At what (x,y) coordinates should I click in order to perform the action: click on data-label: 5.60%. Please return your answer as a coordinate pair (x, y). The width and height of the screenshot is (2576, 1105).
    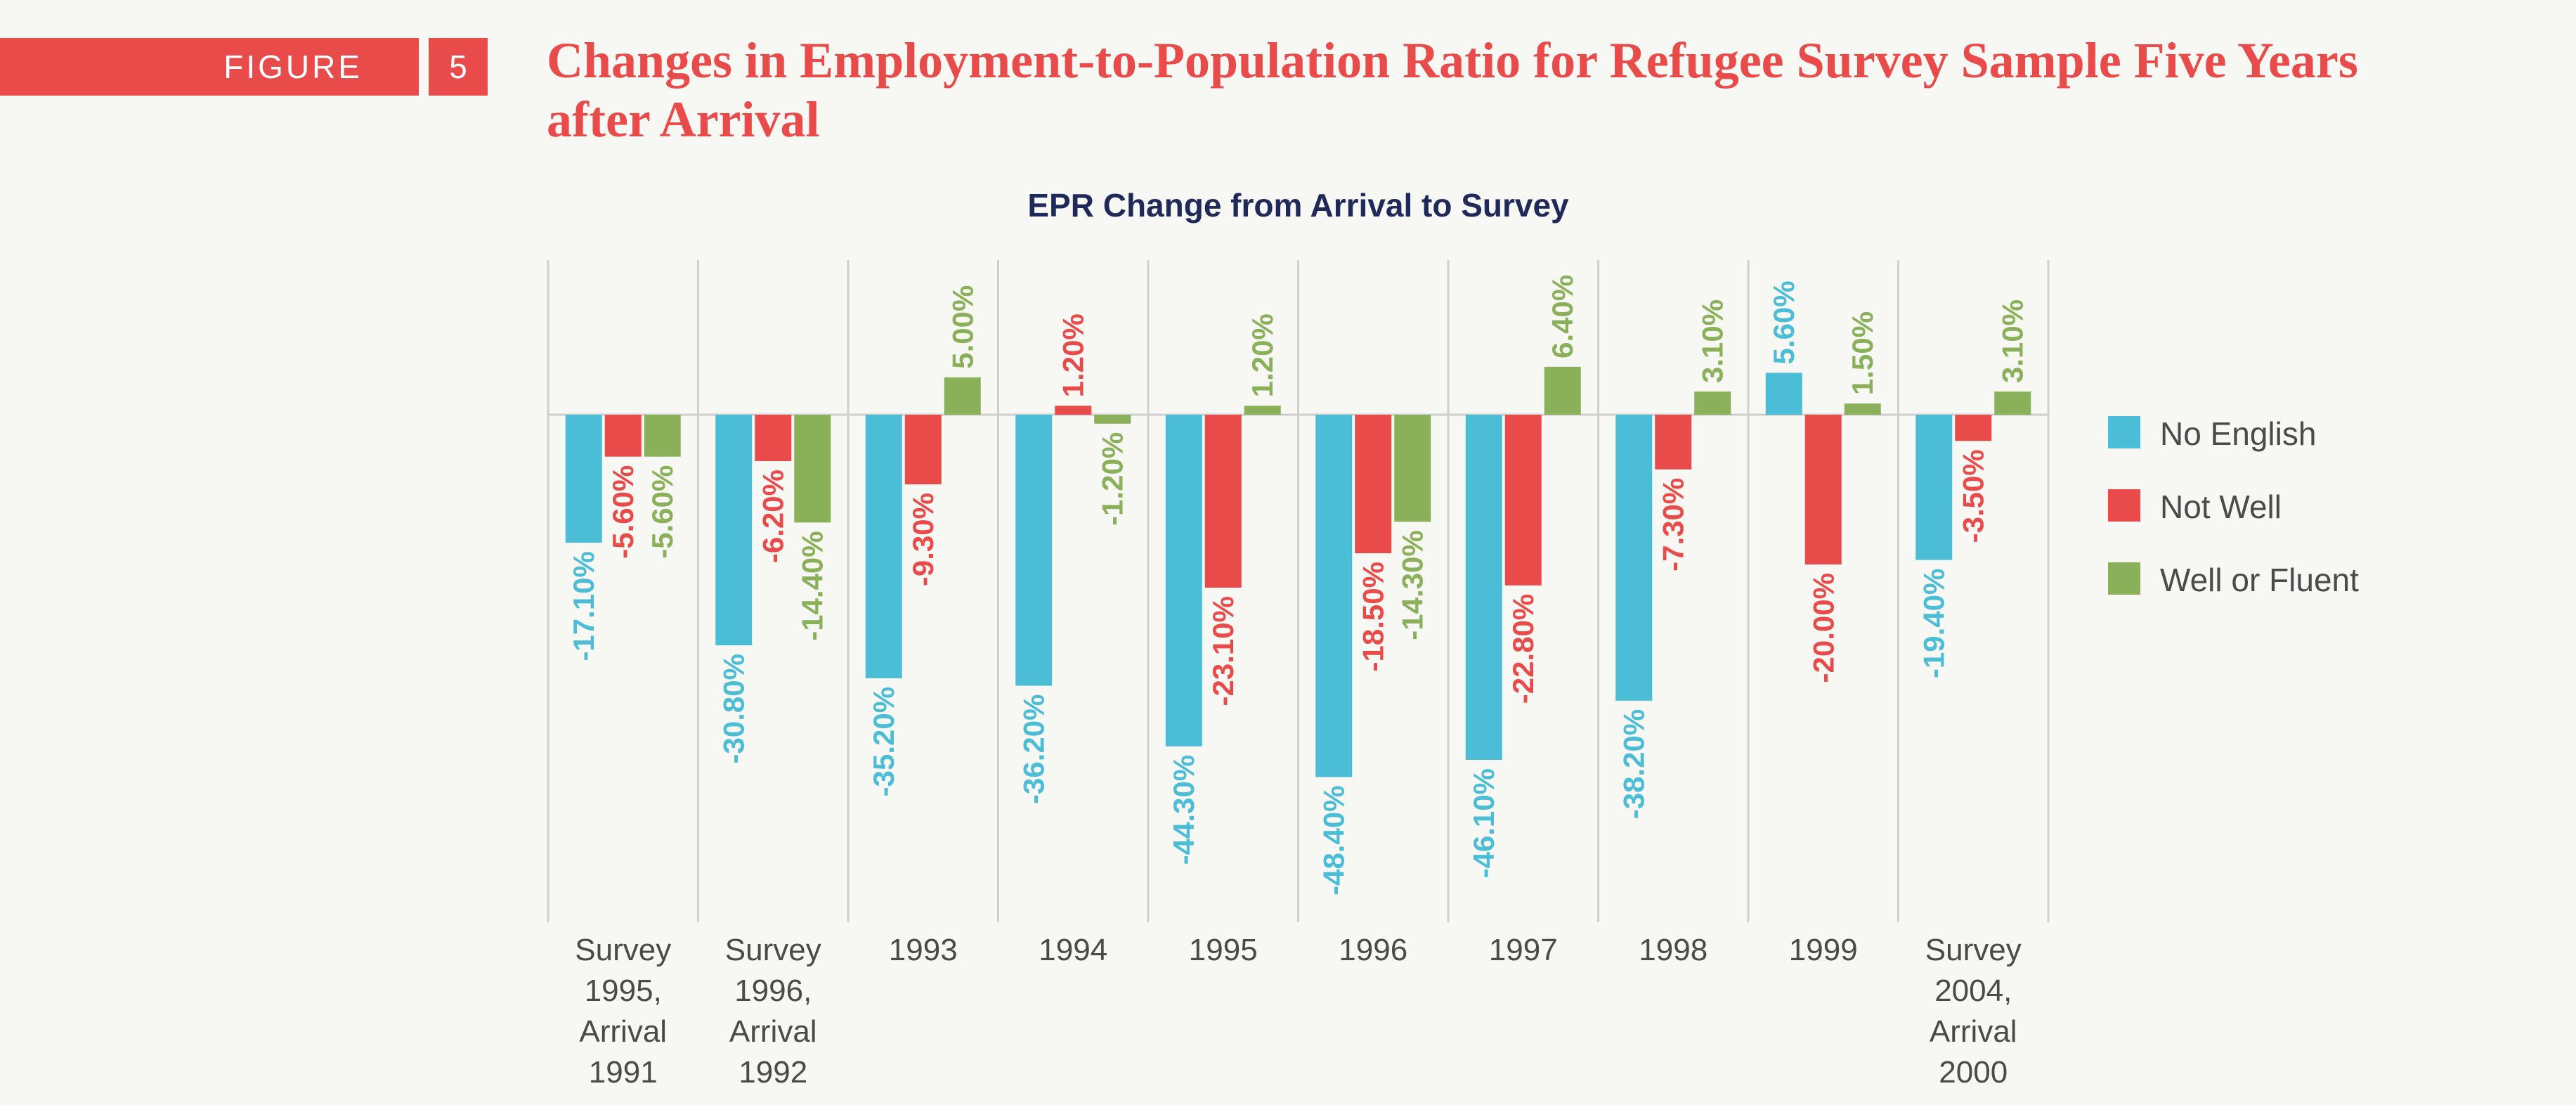
    Looking at the image, I should click on (1783, 322).